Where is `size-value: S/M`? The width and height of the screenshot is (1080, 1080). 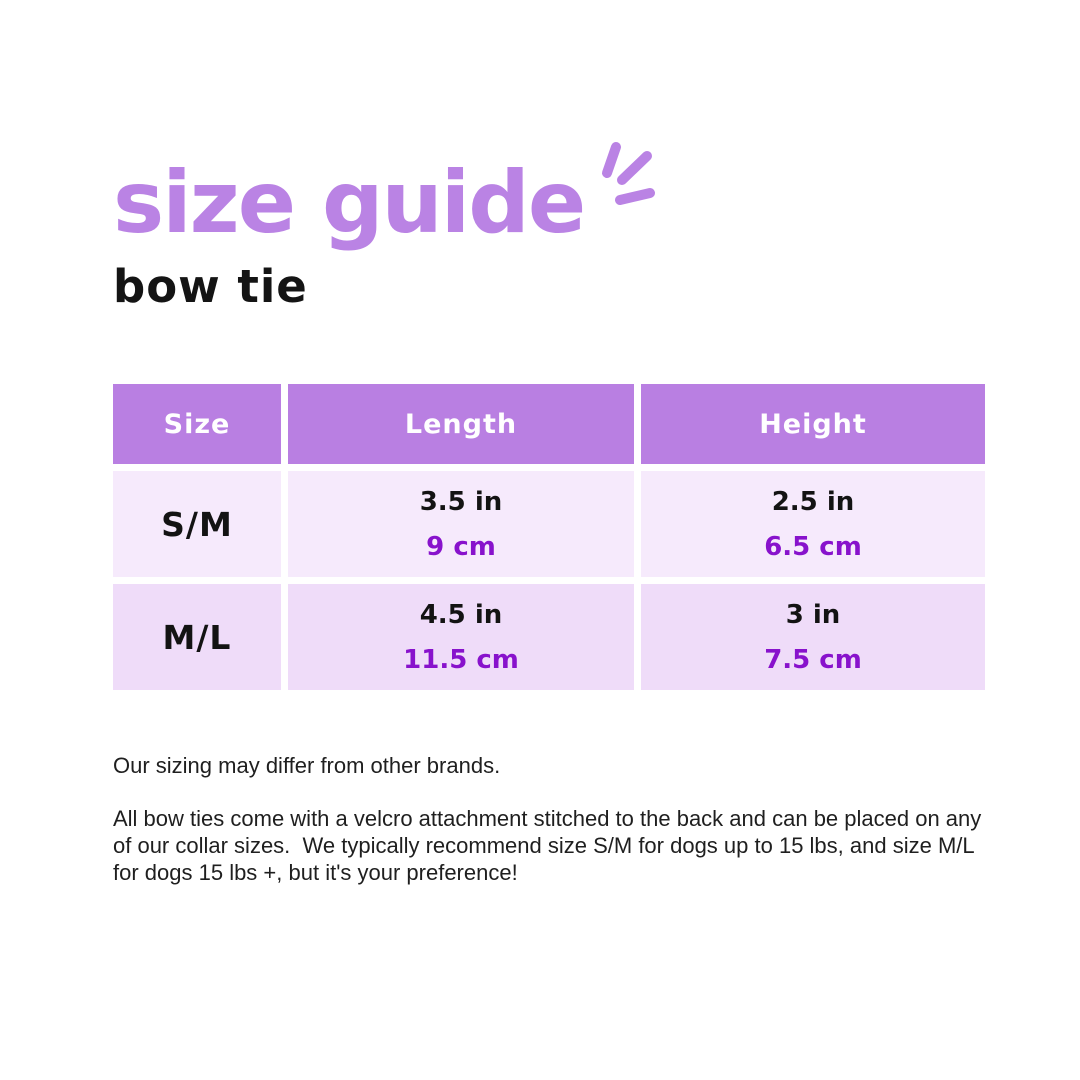
size-value: S/M is located at coordinates (197, 524).